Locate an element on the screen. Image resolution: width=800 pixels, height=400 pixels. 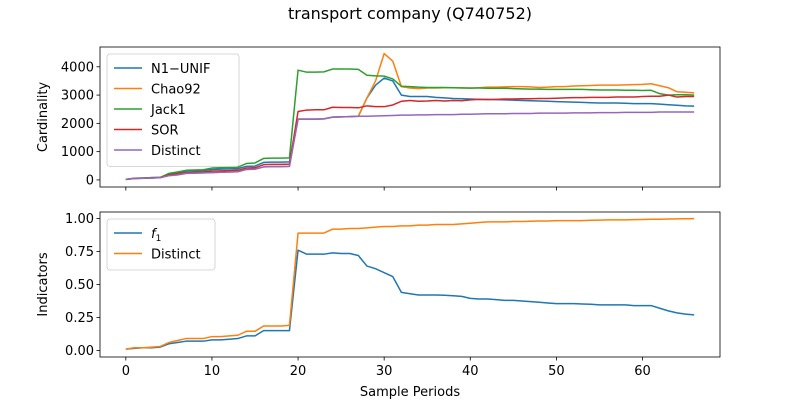
y-tick-label: 0.25 is located at coordinates (79, 318).